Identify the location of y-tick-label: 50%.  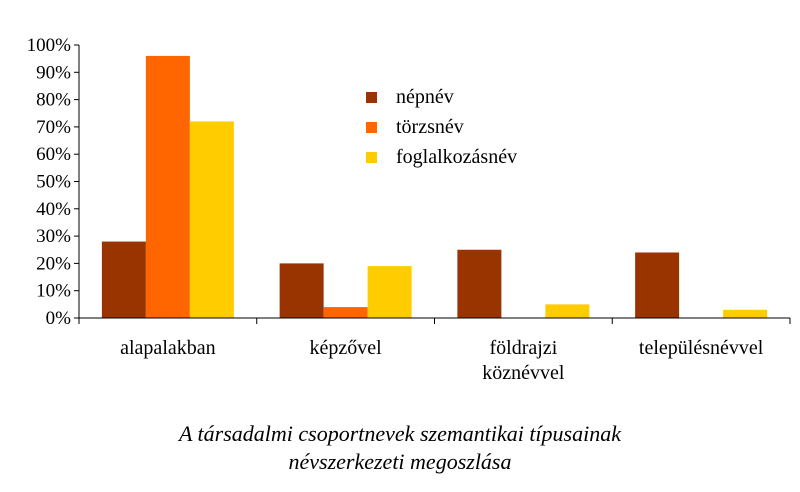
(53, 182).